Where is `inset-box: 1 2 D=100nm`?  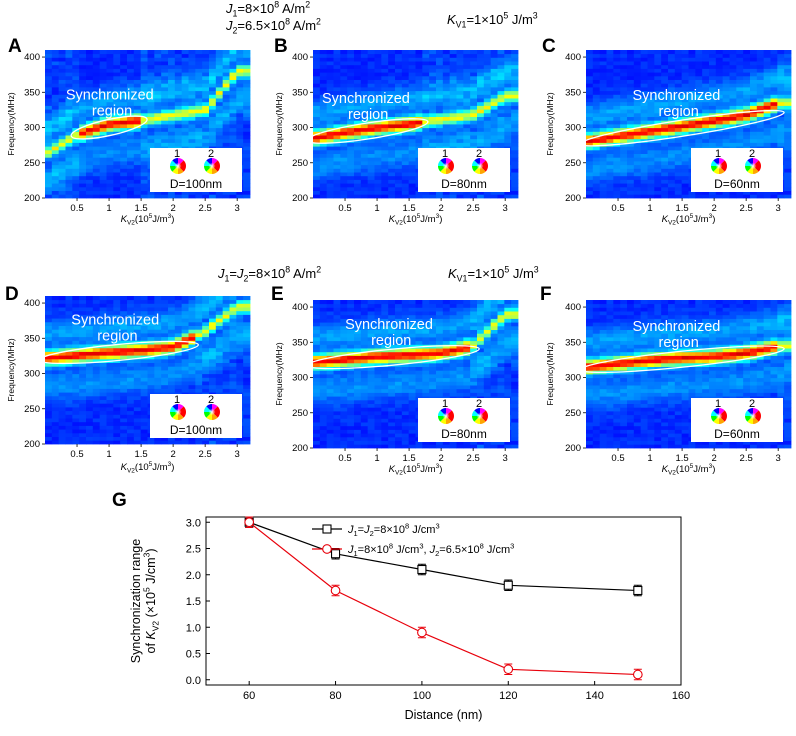 inset-box: 1 2 D=100nm is located at coordinates (196, 416).